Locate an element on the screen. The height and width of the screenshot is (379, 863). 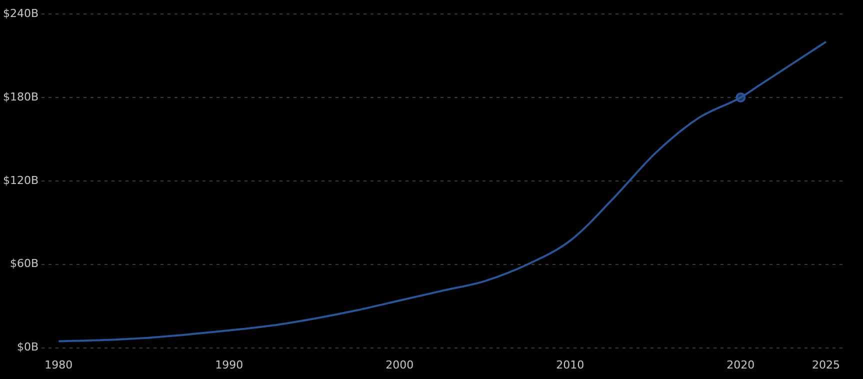
y-tick-label: $180B is located at coordinates (20, 97).